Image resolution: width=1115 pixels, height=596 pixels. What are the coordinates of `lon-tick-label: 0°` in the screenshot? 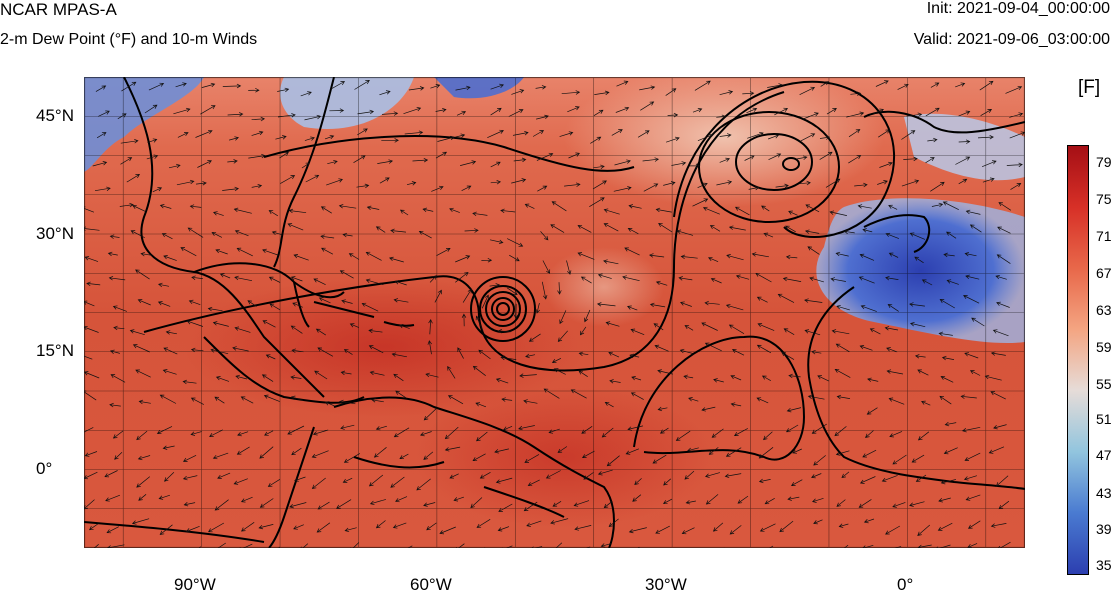 It's located at (905, 584).